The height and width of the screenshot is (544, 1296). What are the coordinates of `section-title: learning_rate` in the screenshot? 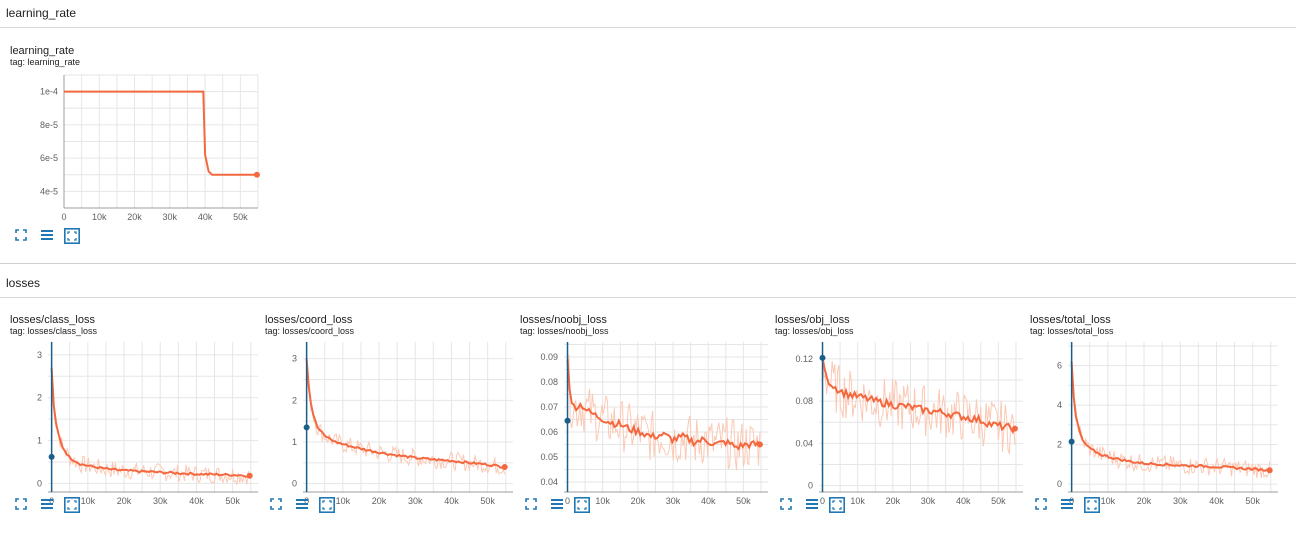 It's located at (41, 13).